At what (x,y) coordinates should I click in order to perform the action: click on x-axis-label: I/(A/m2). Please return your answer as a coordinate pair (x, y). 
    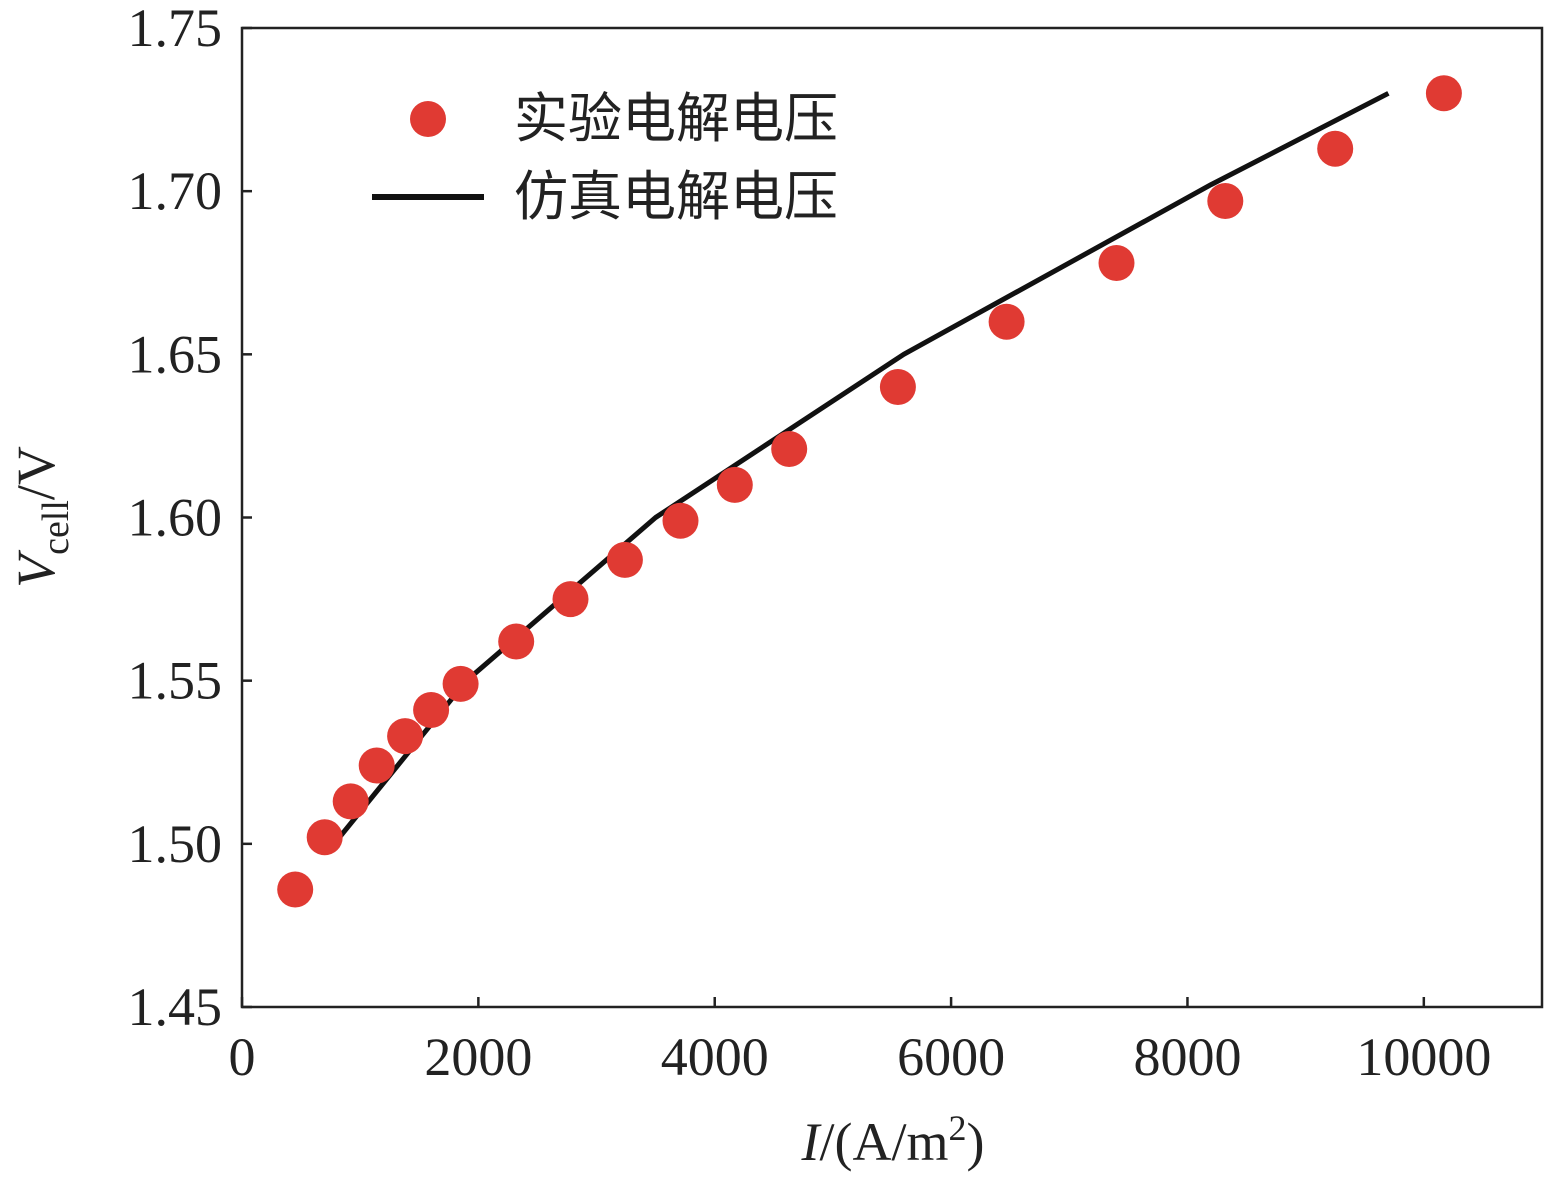
    Looking at the image, I should click on (893, 1140).